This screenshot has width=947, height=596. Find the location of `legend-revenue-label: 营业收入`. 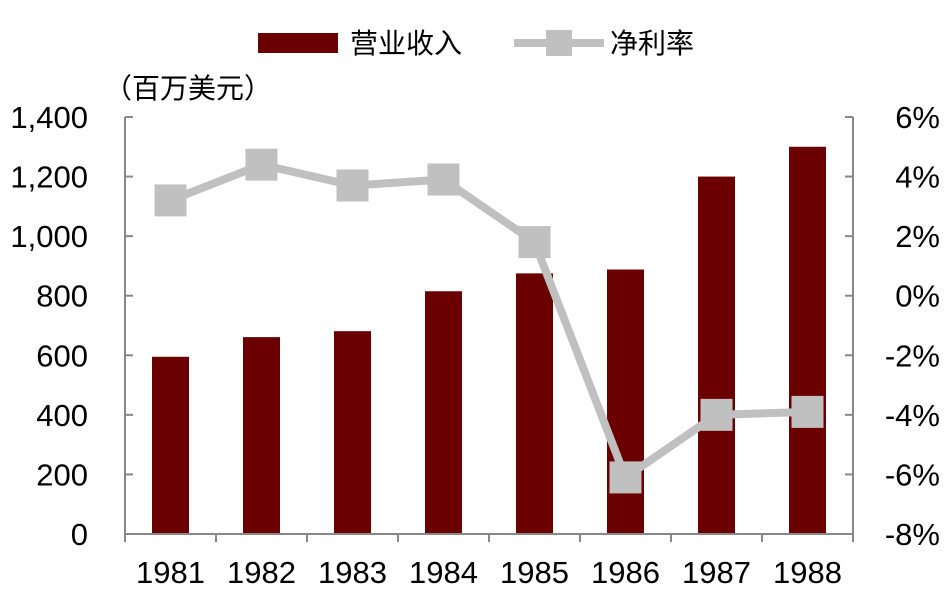

legend-revenue-label: 营业收入 is located at coordinates (406, 43).